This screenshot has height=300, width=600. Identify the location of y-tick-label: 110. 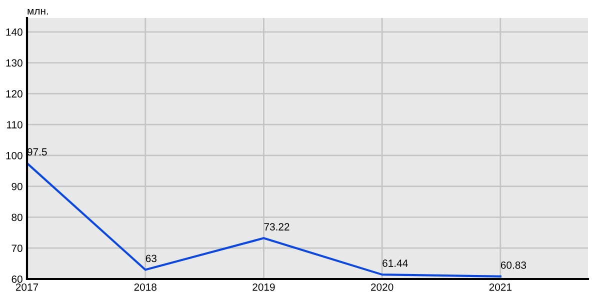
(14, 124).